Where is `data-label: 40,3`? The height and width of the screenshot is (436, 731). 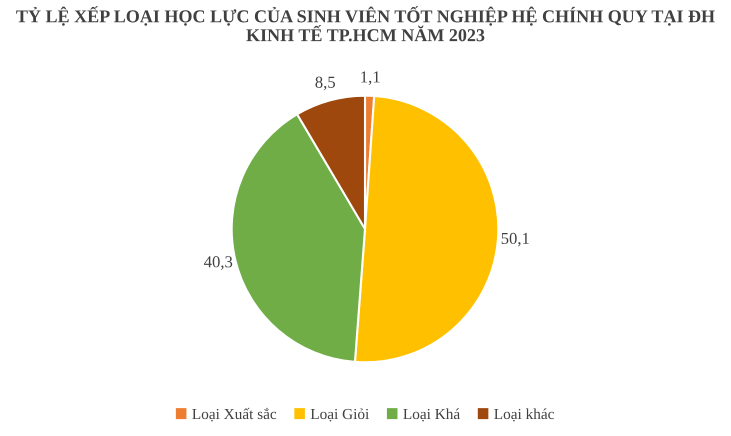 data-label: 40,3 is located at coordinates (218, 263).